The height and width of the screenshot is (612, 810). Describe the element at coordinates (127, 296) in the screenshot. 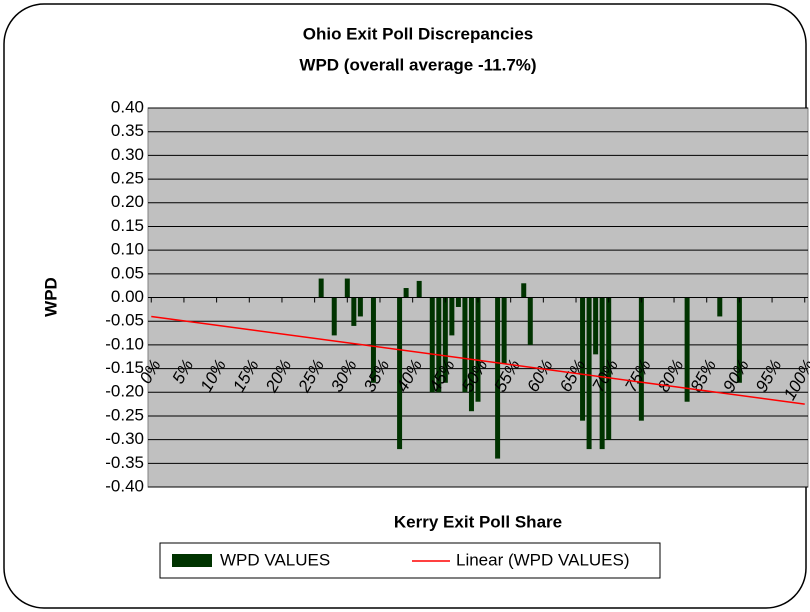

I see `y-tick-label: 0.00` at that location.